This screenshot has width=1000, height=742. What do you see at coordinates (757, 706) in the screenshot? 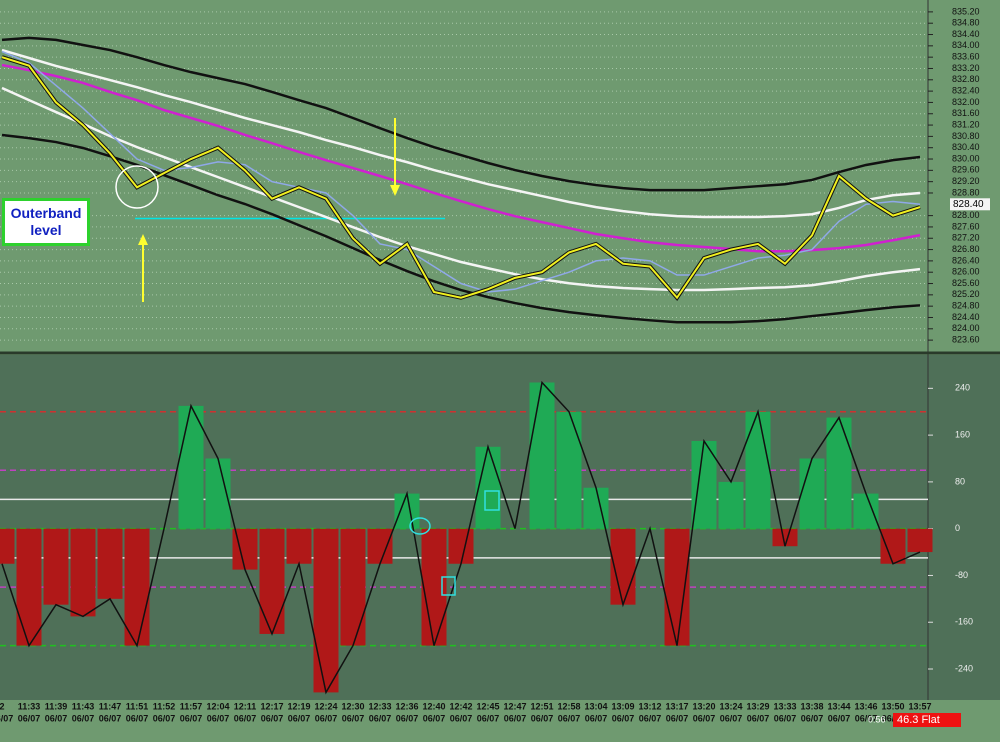
I see `x-tick-label: 13:29` at bounding box center [757, 706].